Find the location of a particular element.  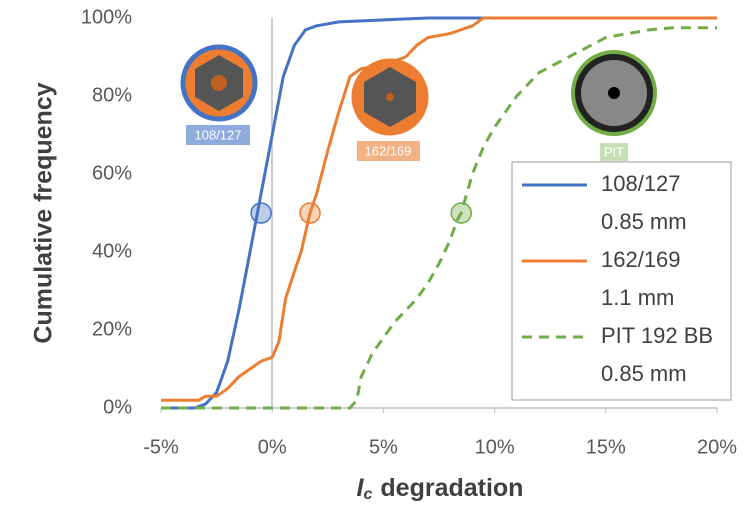

legend-box is located at coordinates (621, 281).